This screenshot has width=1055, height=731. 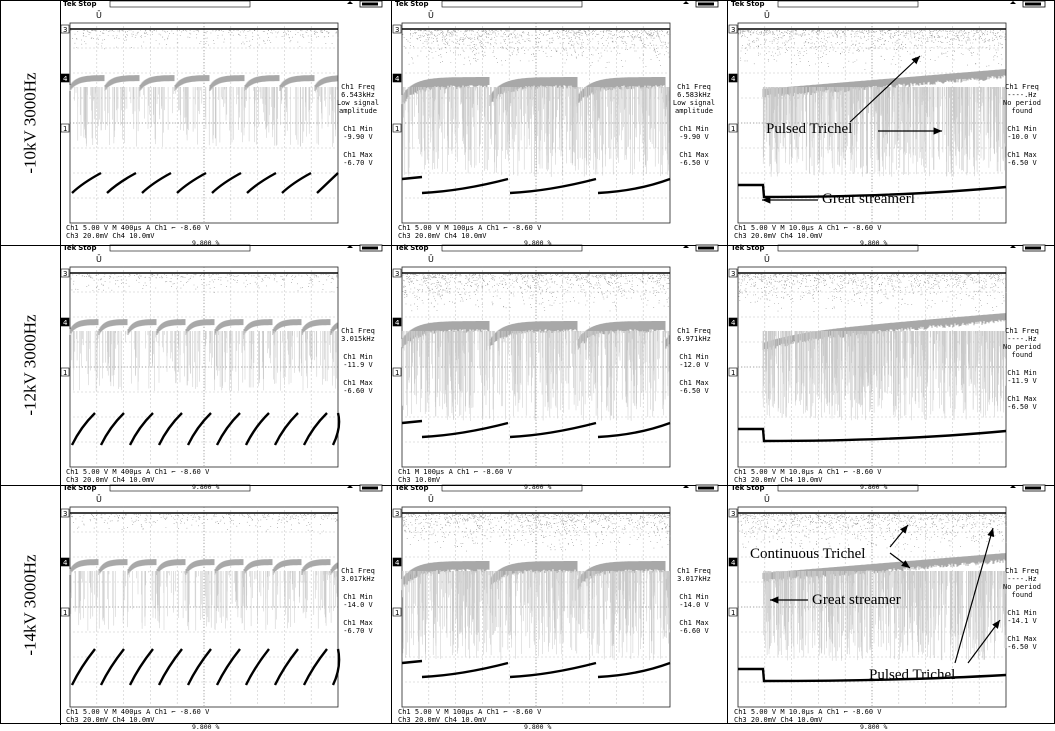 I want to click on meas-value: 3.015kHz, so click(x=358, y=339).